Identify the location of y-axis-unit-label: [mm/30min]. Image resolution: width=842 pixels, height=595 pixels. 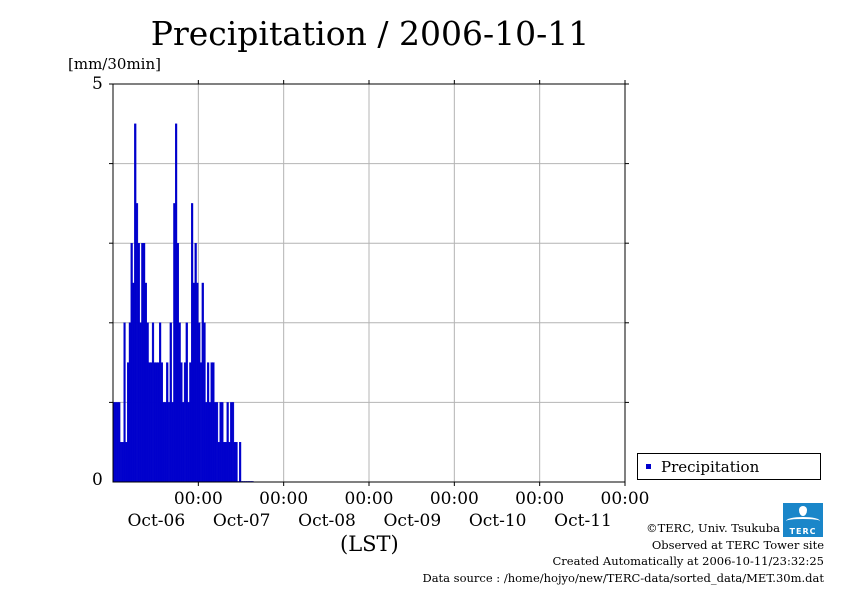
(114, 64).